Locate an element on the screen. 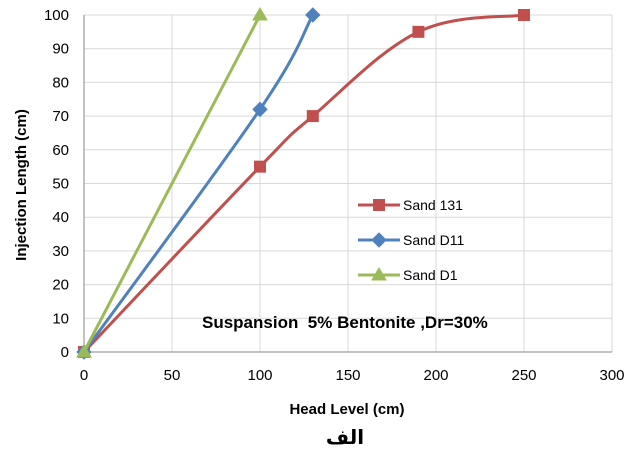 Image resolution: width=629 pixels, height=462 pixels. y-tick-label: 90 is located at coordinates (60, 49).